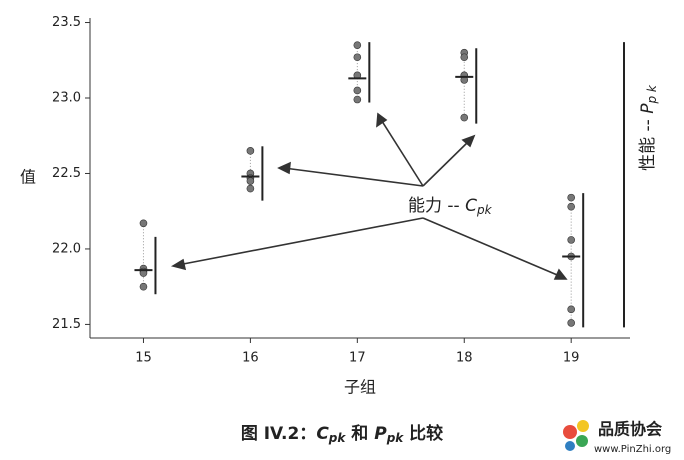 The height and width of the screenshot is (460, 684). I want to click on text-part: 性能 --, so click(648, 142).